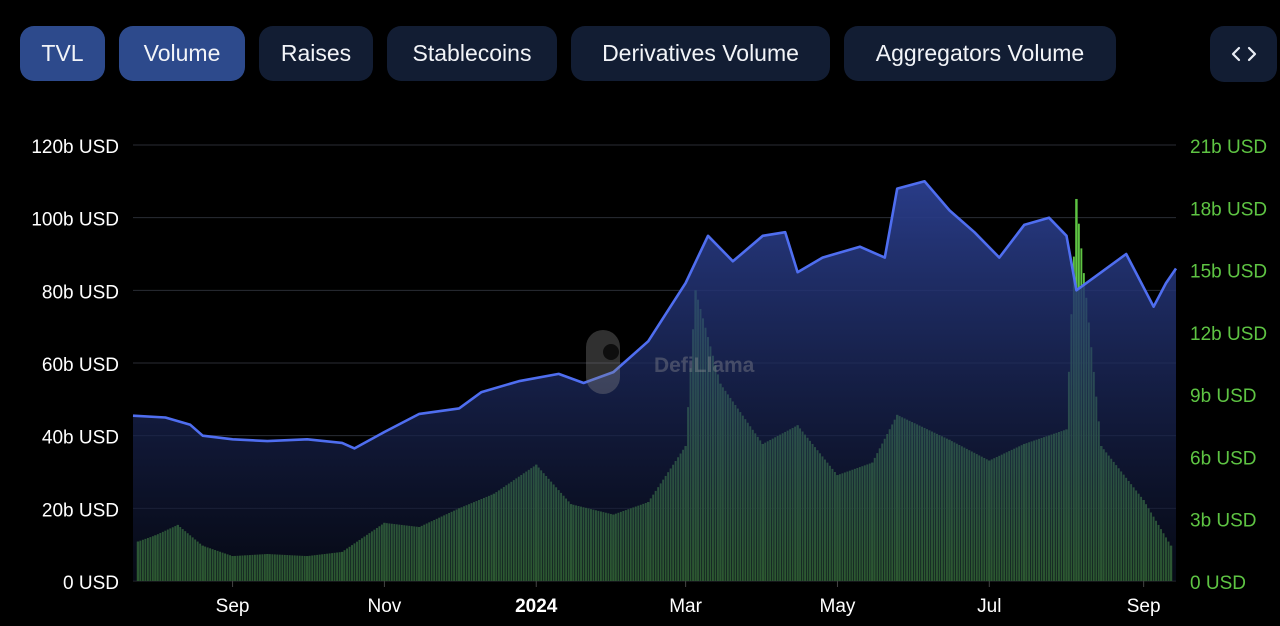 The image size is (1280, 626). What do you see at coordinates (980, 53) in the screenshot?
I see `tab-aggregators-volume: Aggregators Volume` at bounding box center [980, 53].